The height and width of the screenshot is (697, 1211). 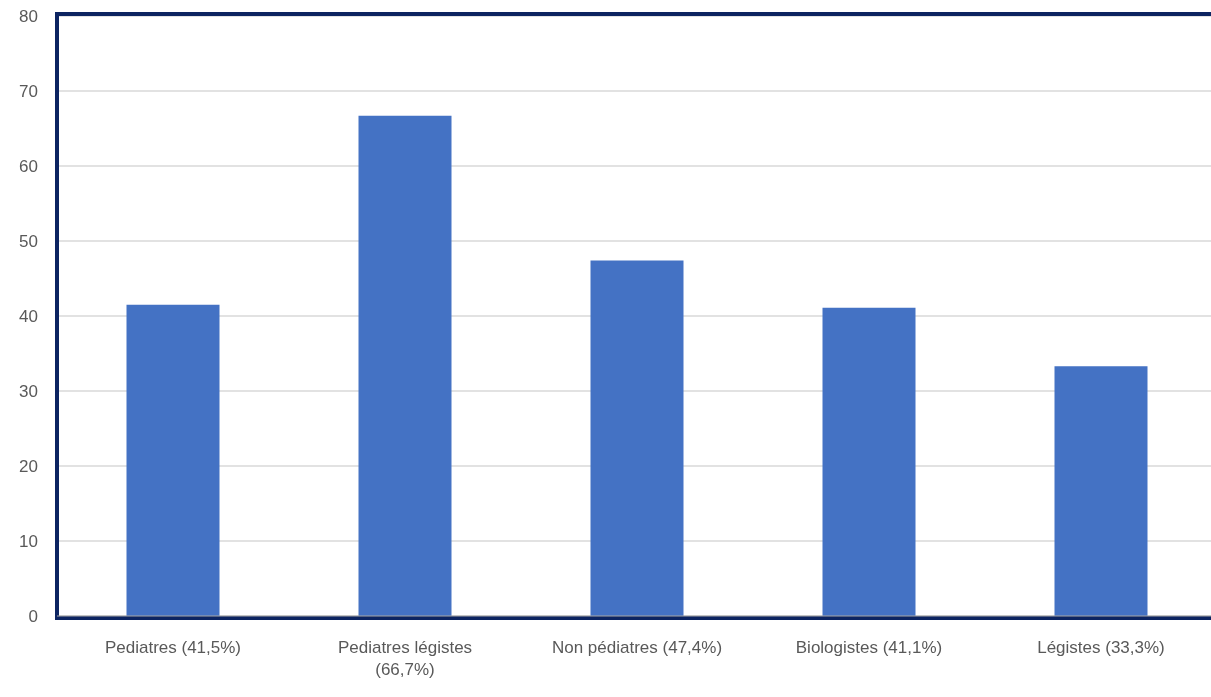 I want to click on y-tick-label: 60, so click(x=28, y=166).